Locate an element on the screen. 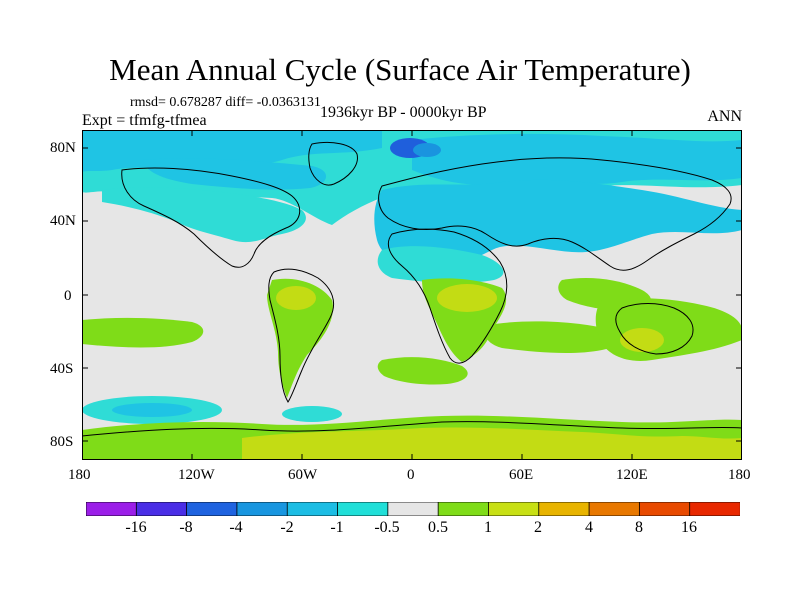 This screenshot has width=800, height=600. arctic-light-blue-patch is located at coordinates (427, 150).